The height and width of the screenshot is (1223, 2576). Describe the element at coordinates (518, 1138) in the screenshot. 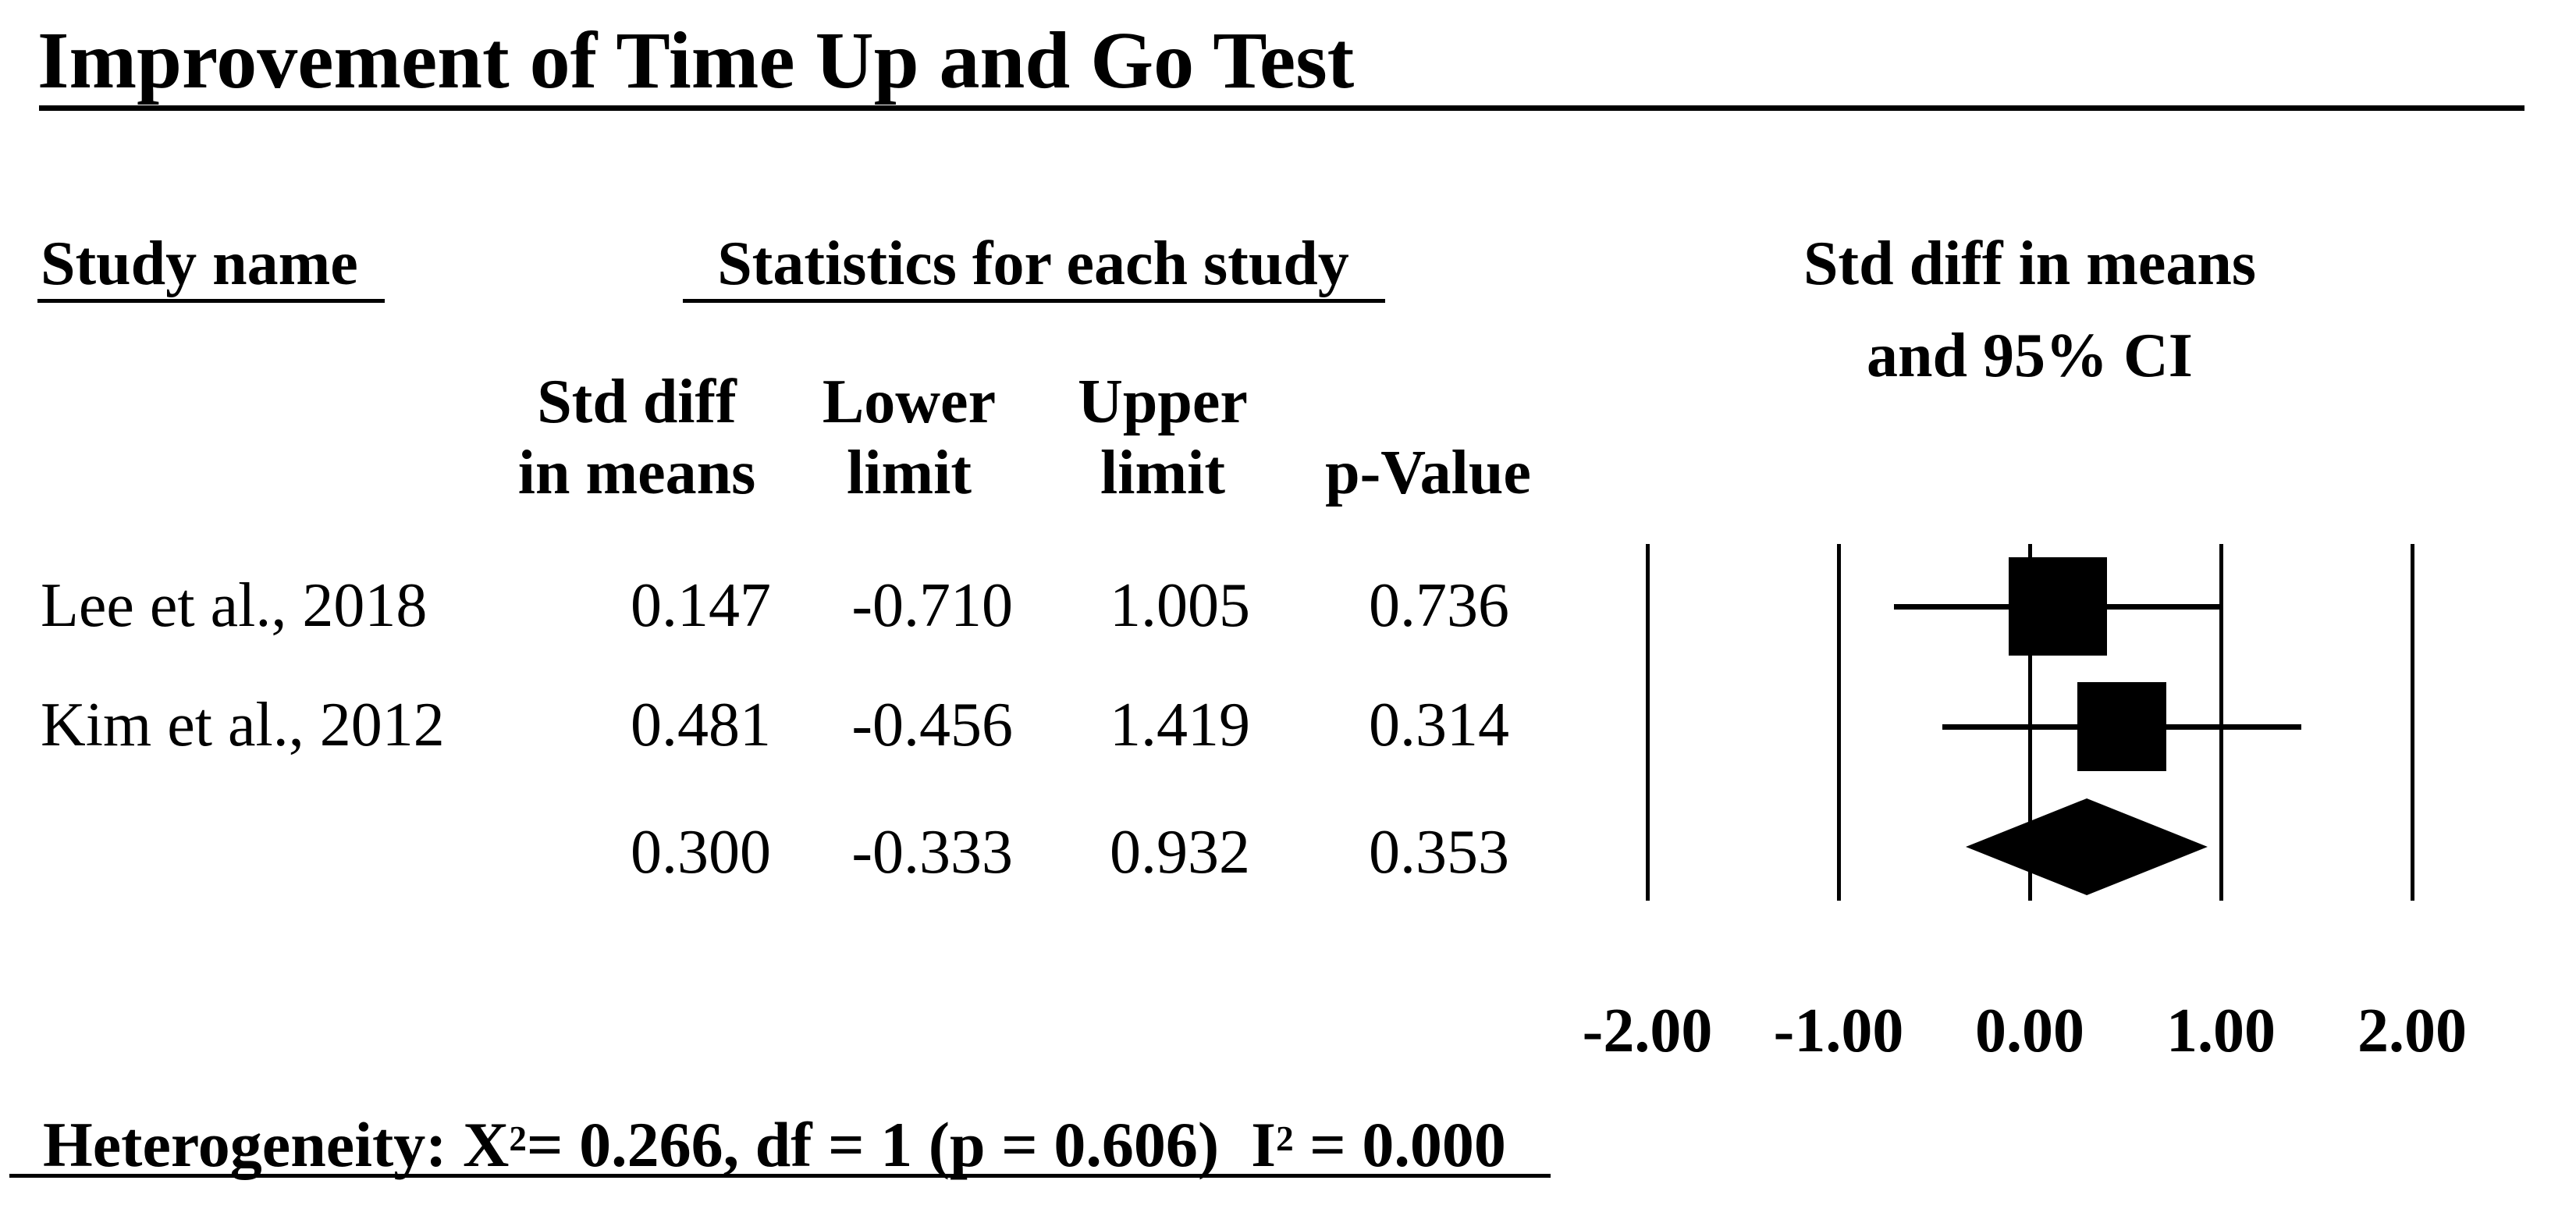

I see `chi-squared-superscript: 2` at that location.